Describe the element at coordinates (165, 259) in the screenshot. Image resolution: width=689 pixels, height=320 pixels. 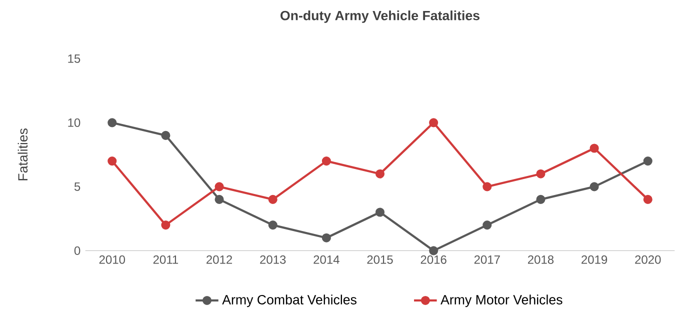
I see `x-tick-label: 2011` at that location.